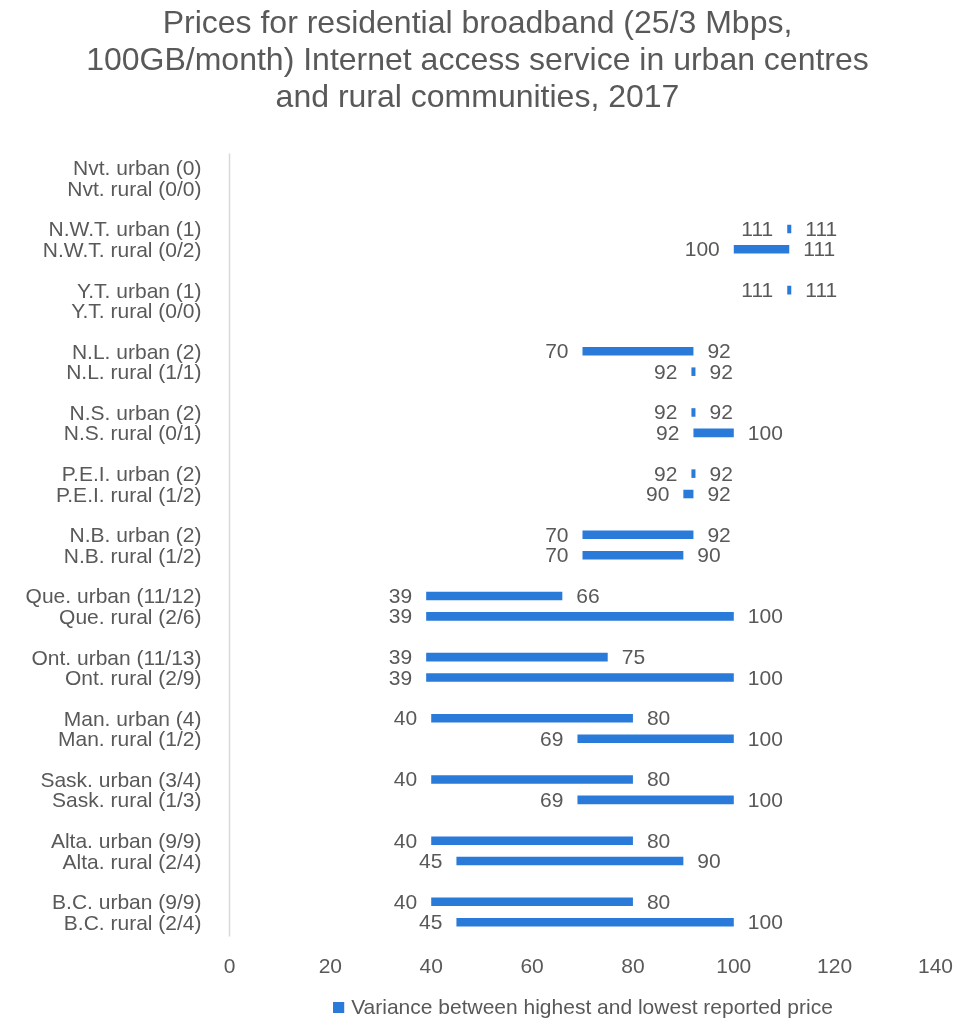 The image size is (955, 1036). Describe the element at coordinates (431, 965) in the screenshot. I see `x-tick-label: 40` at that location.